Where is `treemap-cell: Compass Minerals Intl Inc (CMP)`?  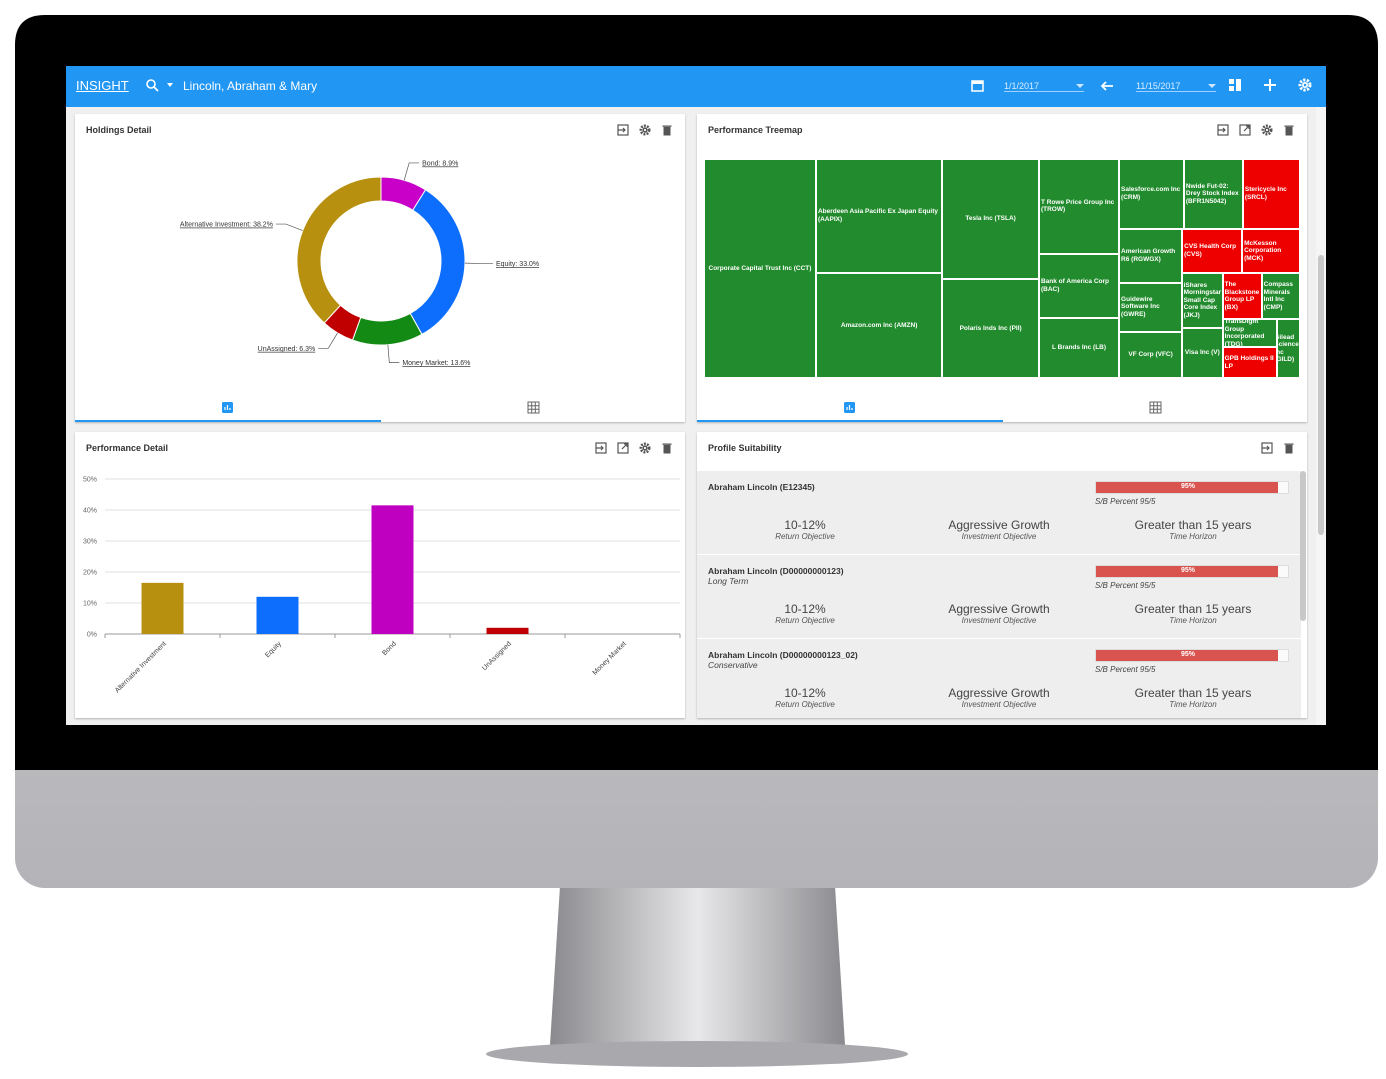
treemap-cell: Compass Minerals Intl Inc (CMP) is located at coordinates (1280, 296).